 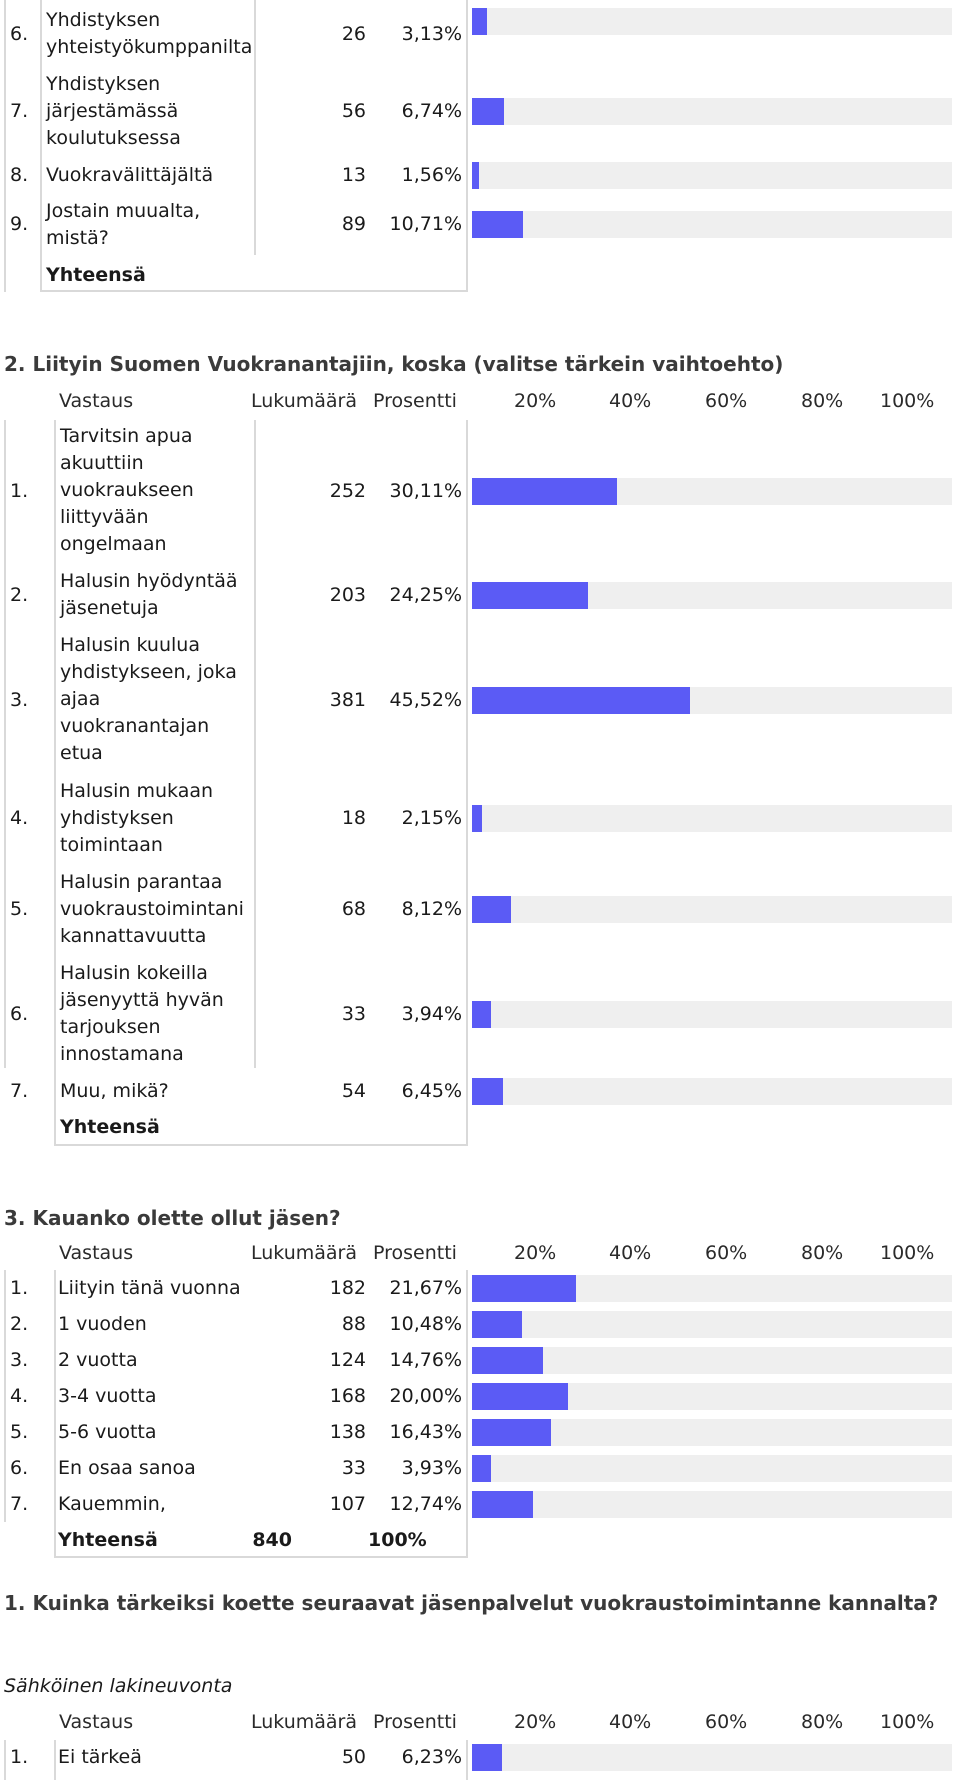 What do you see at coordinates (19, 1324) in the screenshot?
I see `row-number: 2.` at bounding box center [19, 1324].